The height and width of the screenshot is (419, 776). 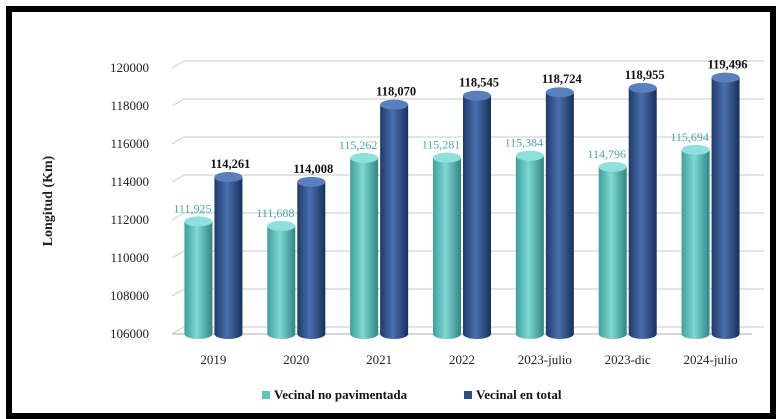 What do you see at coordinates (562, 79) in the screenshot?
I see `data-label: 118,724` at bounding box center [562, 79].